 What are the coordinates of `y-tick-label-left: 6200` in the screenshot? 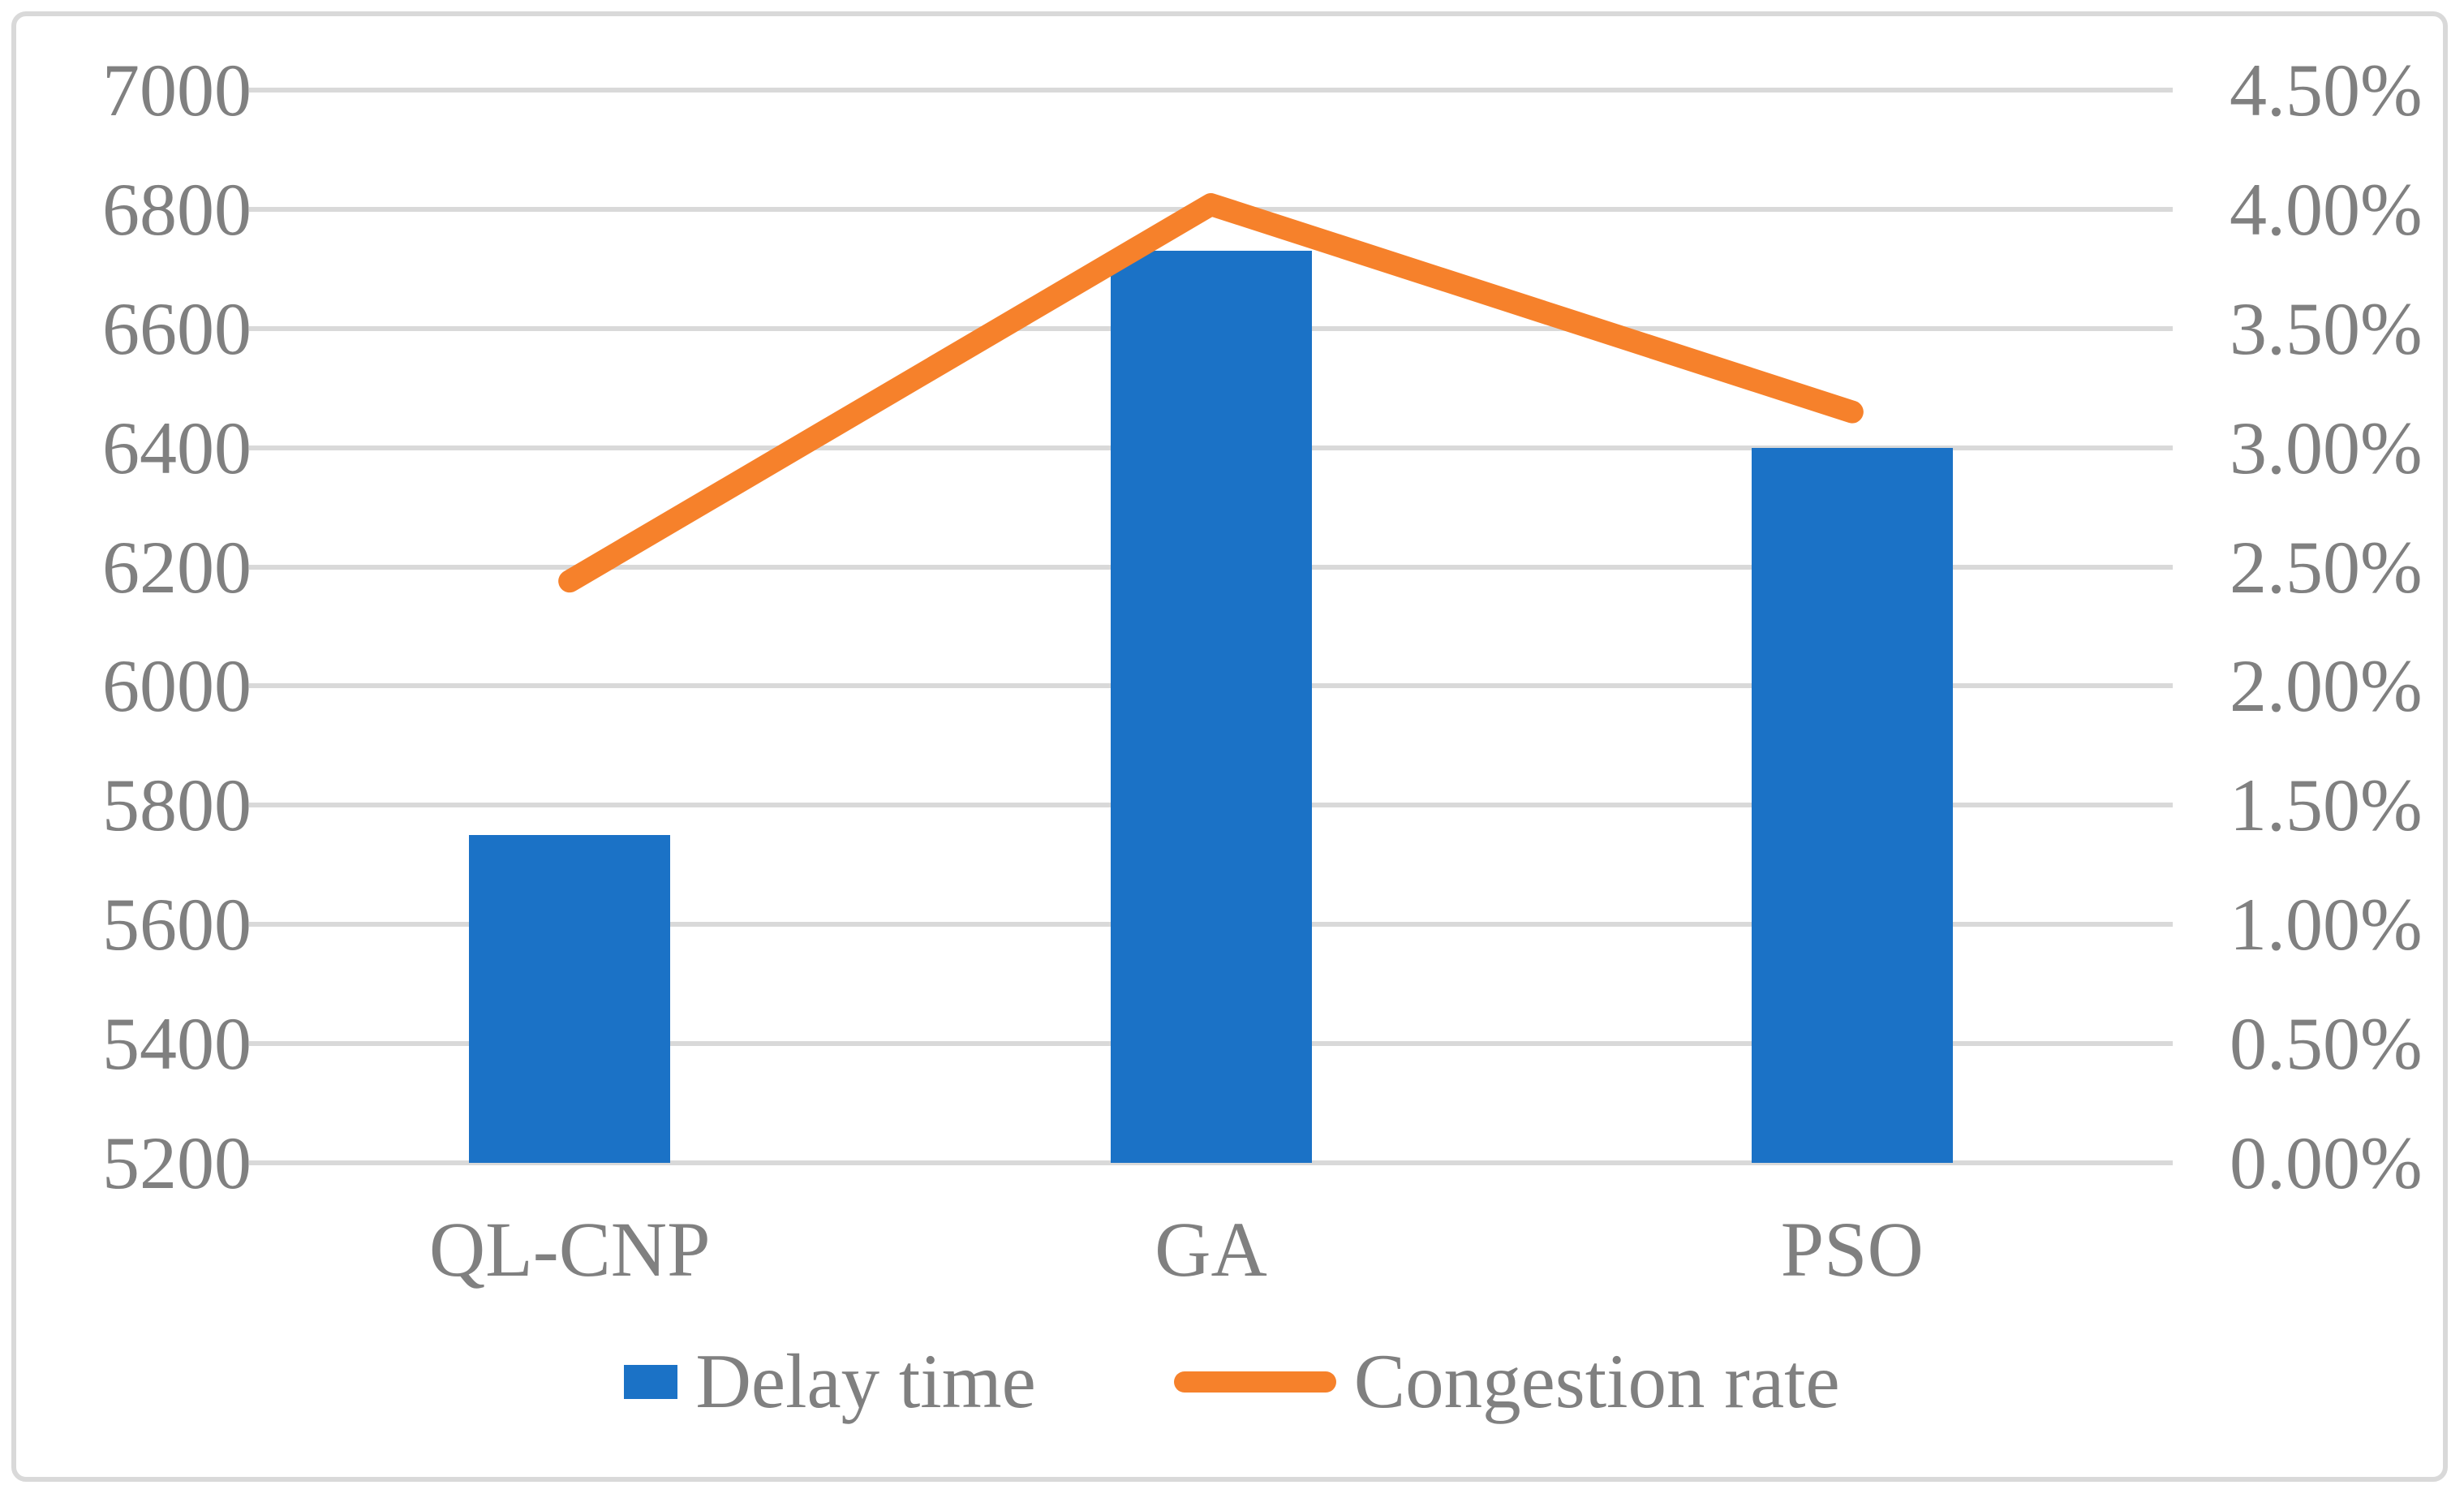 It's located at (177, 567).